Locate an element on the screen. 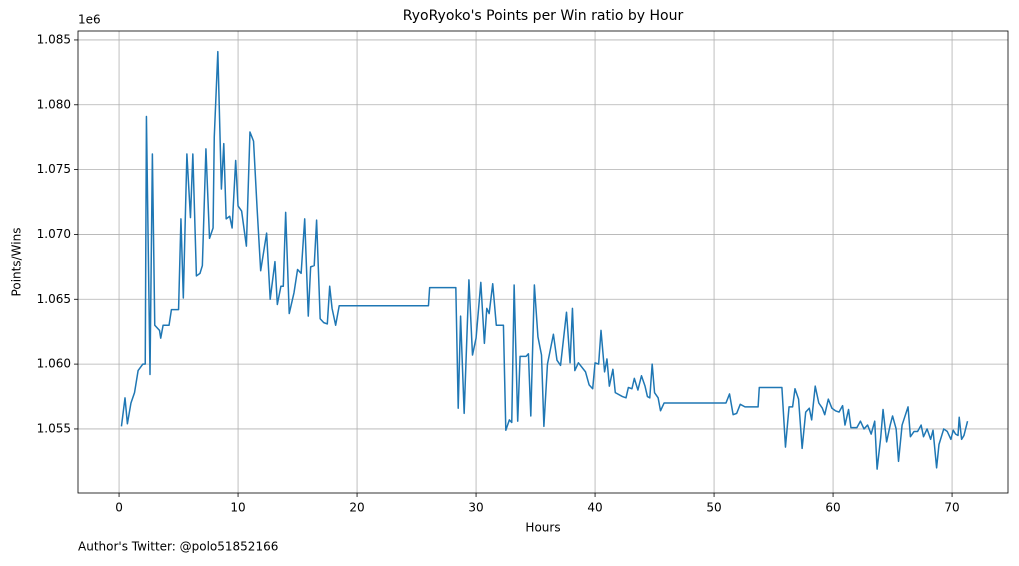 The height and width of the screenshot is (566, 1019). y-tick-label: 1.065 is located at coordinates (54, 299).